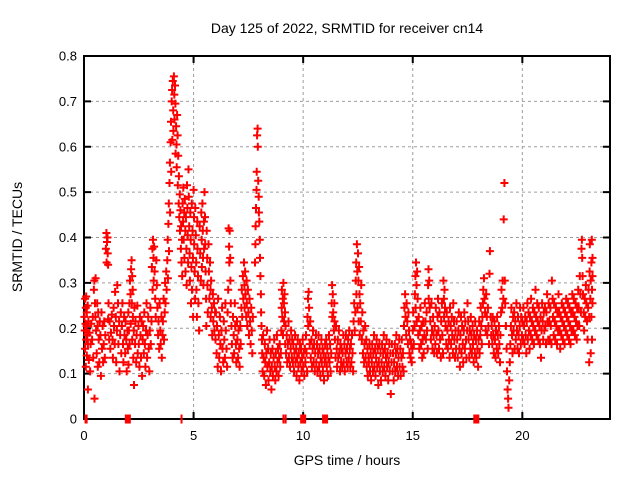 The height and width of the screenshot is (480, 640). I want to click on svg-text: 0.6, so click(68, 146).